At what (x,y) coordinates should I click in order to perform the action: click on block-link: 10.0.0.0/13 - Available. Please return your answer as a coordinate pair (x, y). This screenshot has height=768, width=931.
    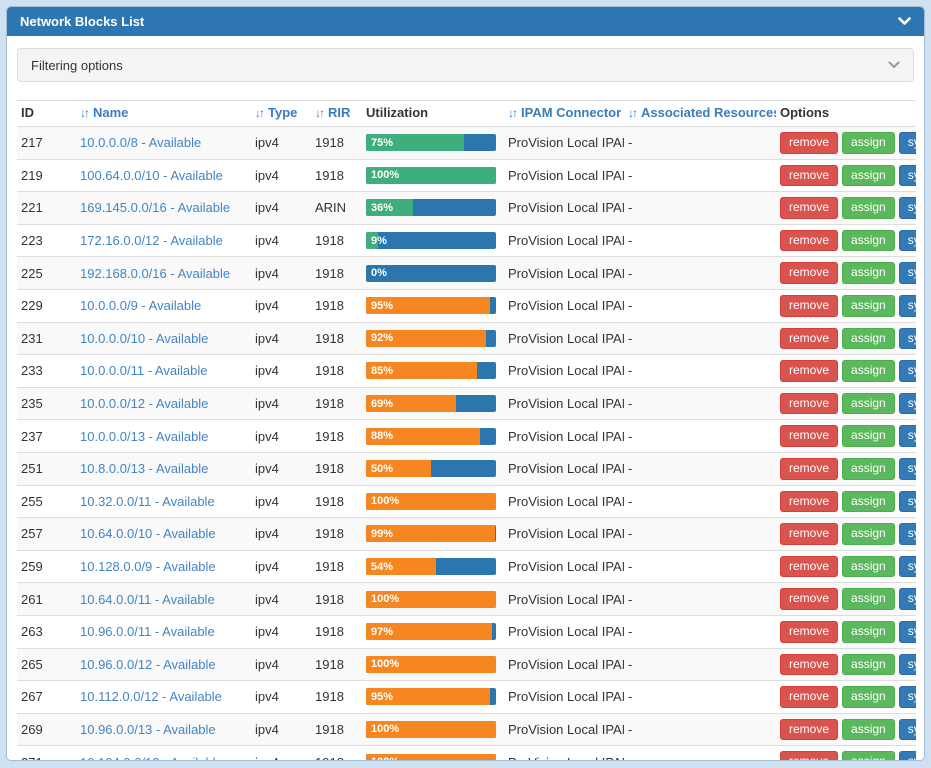
    Looking at the image, I should click on (144, 436).